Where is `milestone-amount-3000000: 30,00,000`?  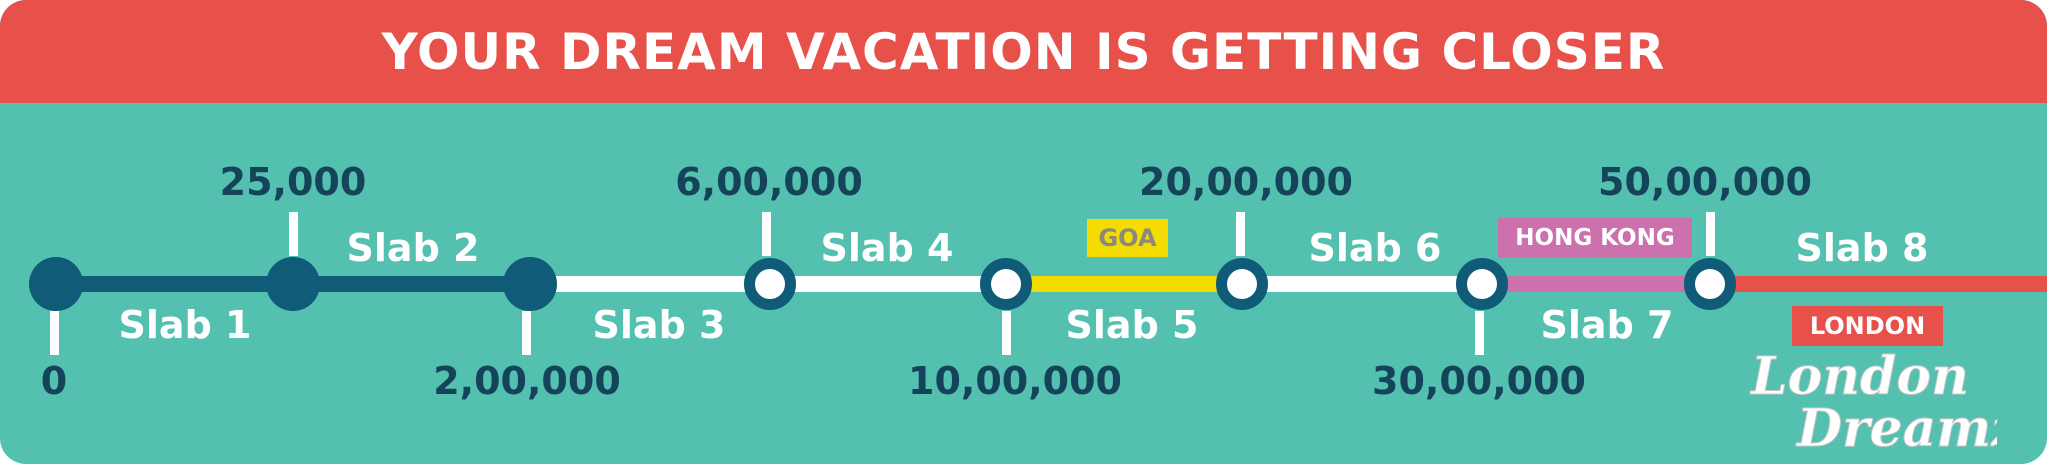
milestone-amount-3000000: 30,00,000 is located at coordinates (1479, 381).